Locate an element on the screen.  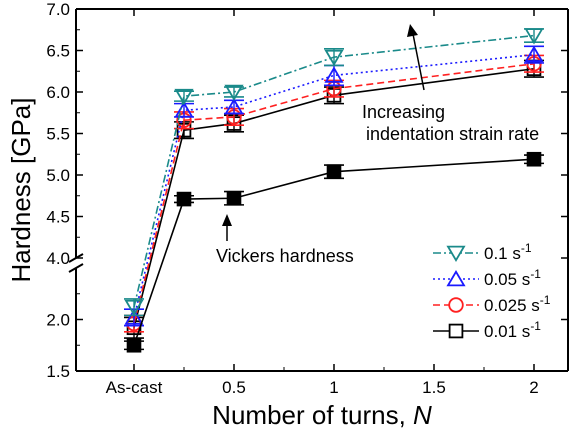
legend-label: 0.05 s-1 is located at coordinates (512, 278).